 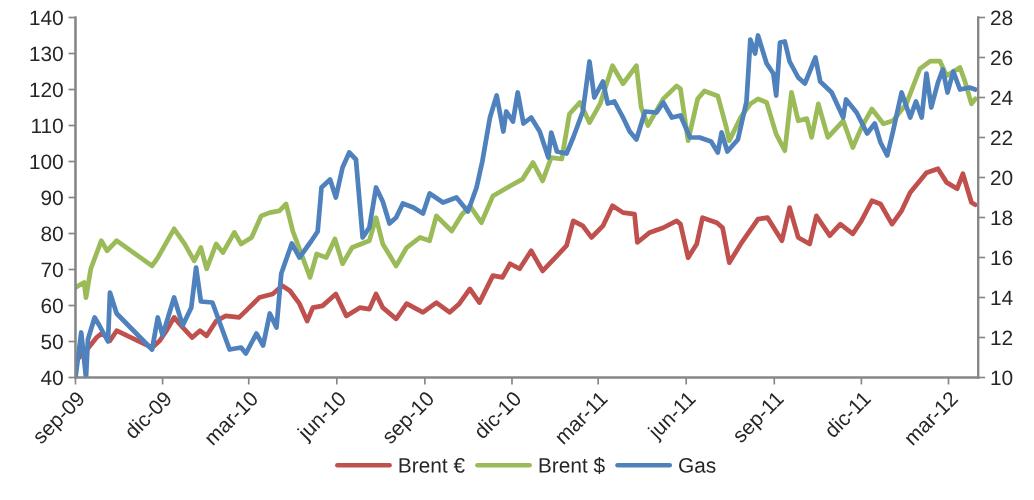 I want to click on y-tick-label: 80, so click(x=52, y=234).